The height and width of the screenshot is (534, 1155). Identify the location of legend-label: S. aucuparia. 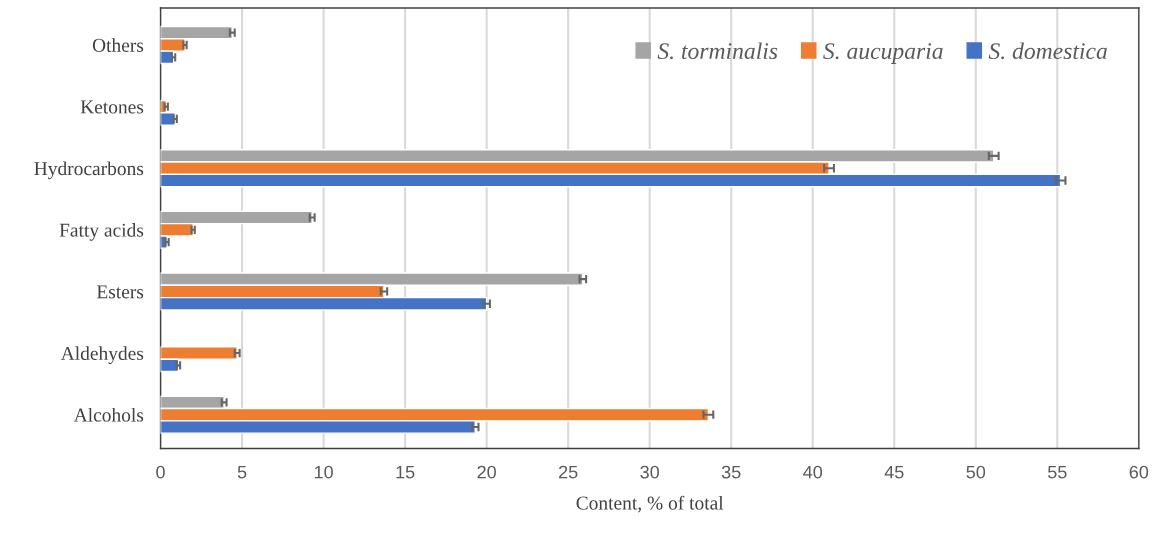
(883, 53).